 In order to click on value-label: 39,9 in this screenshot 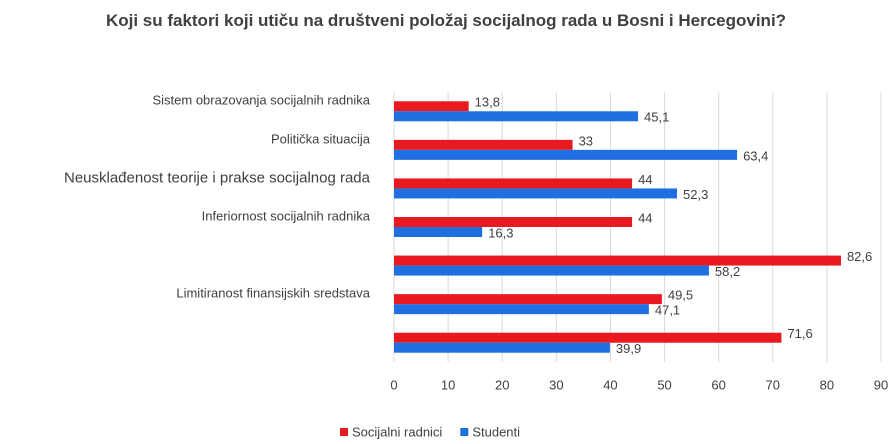, I will do `click(628, 348)`.